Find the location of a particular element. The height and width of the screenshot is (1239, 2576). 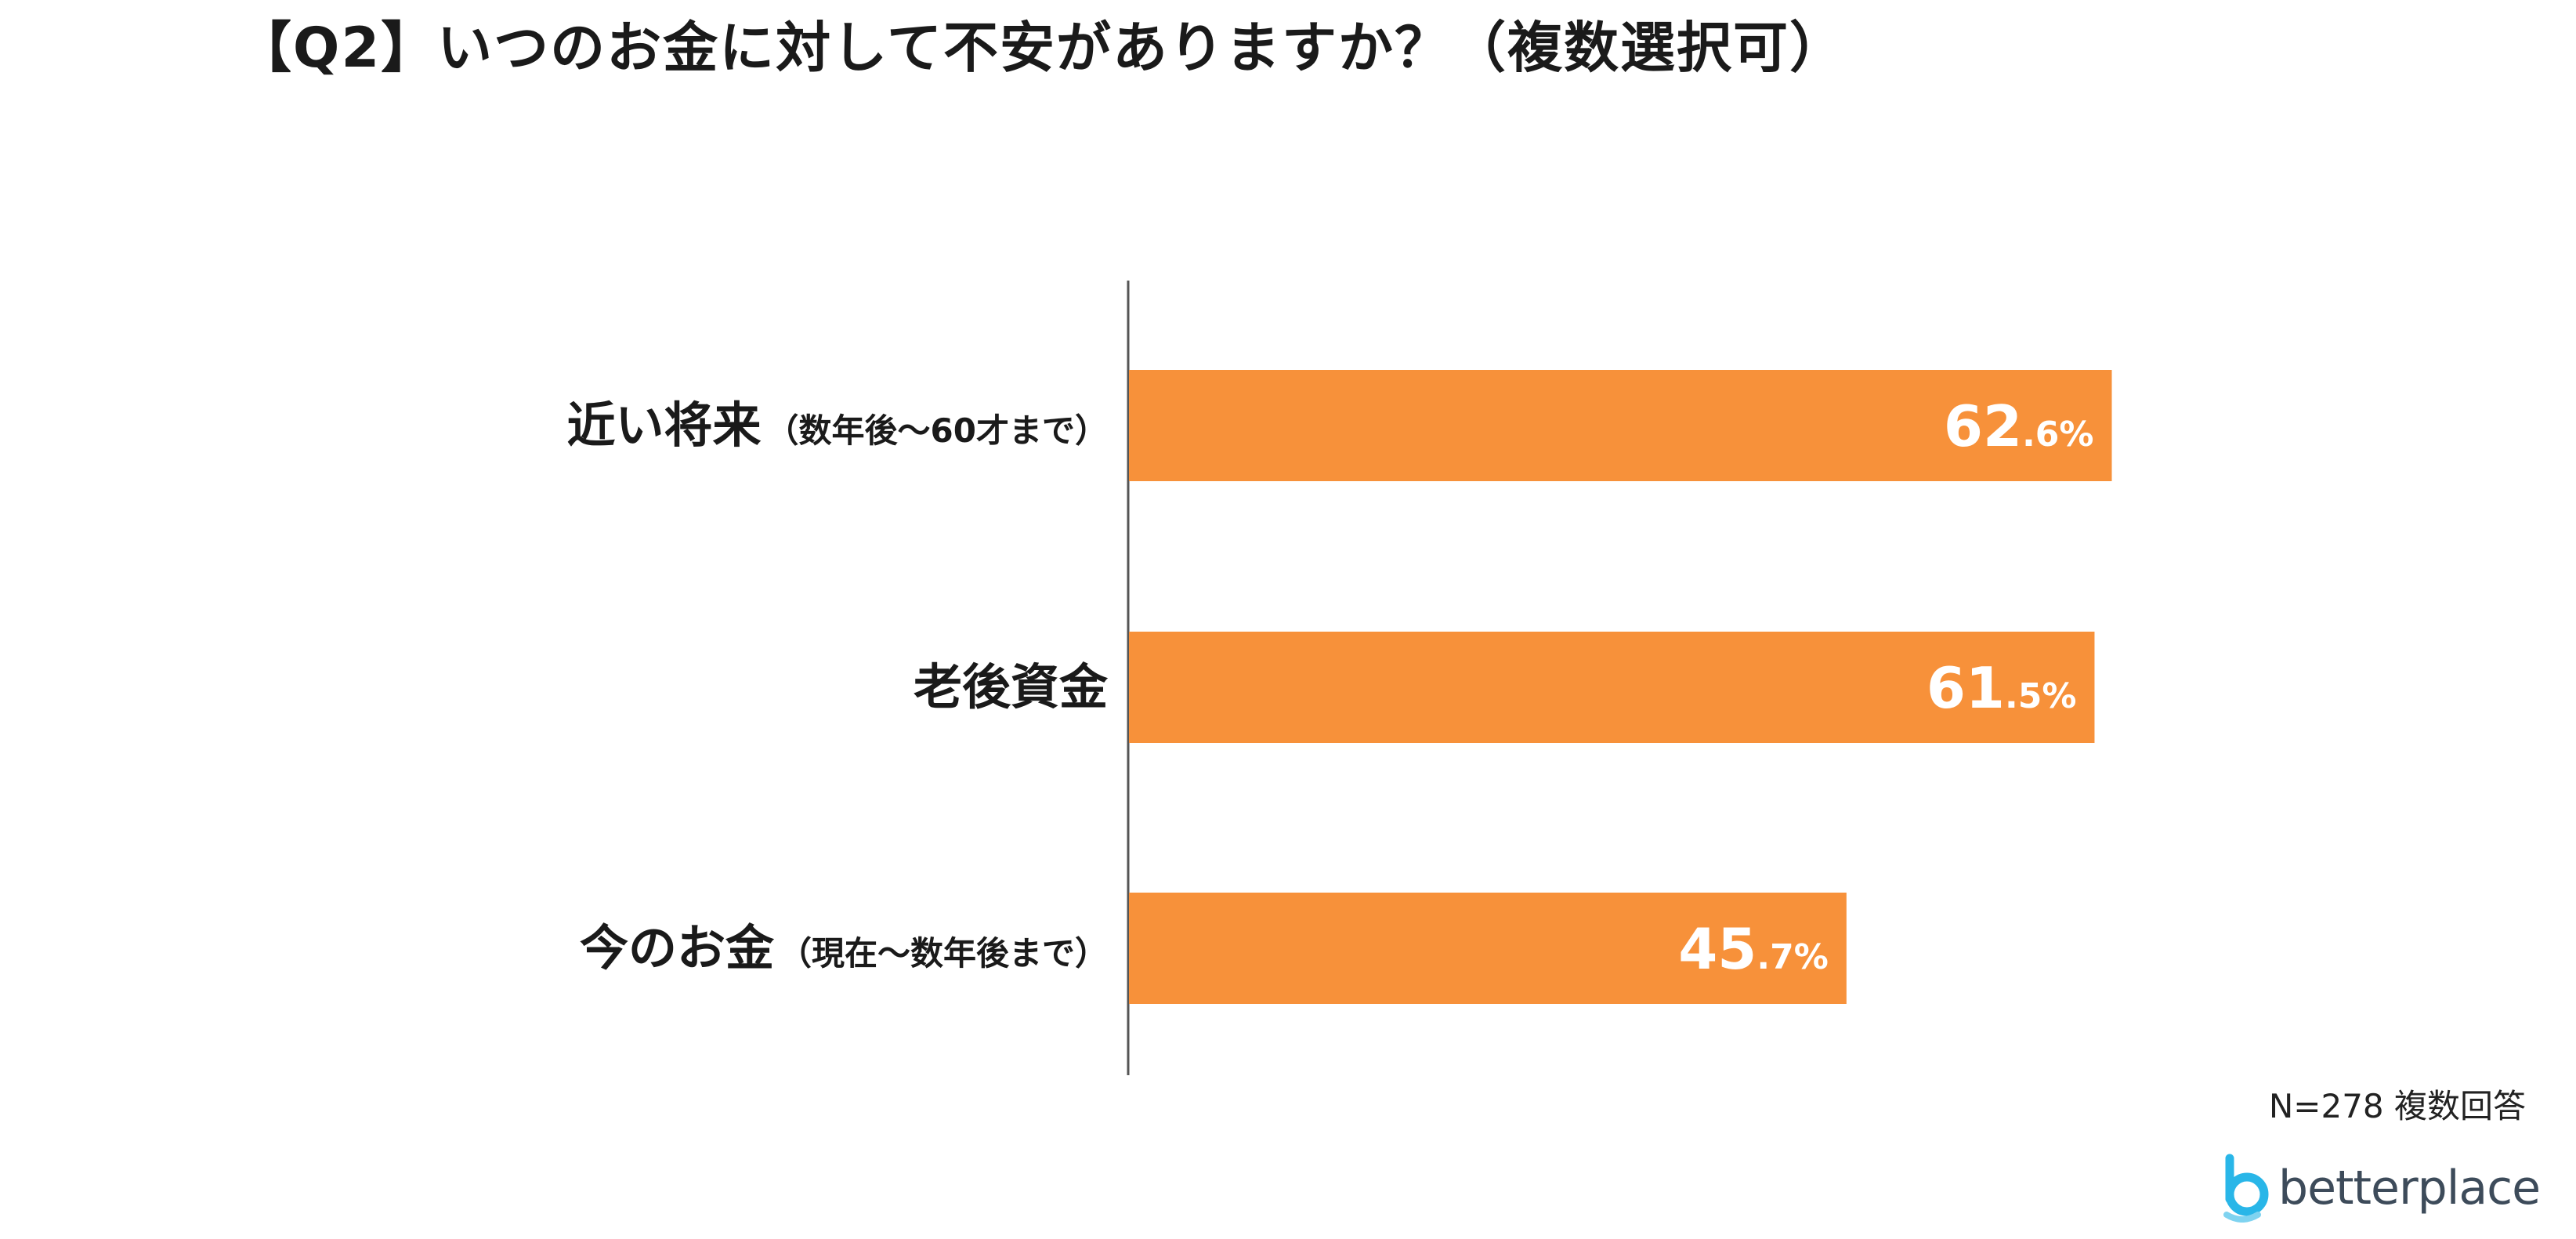

category-sub-label: （現在～数年後まで） is located at coordinates (943, 954).